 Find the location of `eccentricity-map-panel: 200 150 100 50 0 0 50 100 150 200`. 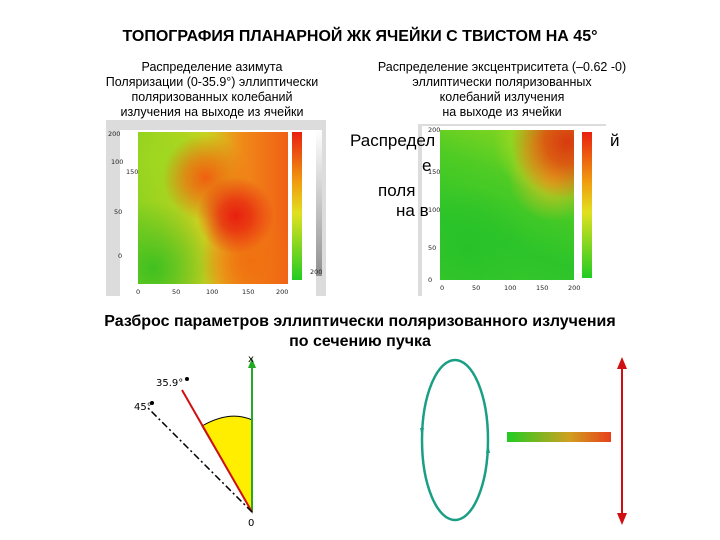

eccentricity-map-panel: 200 150 100 50 0 0 50 100 150 200 is located at coordinates (512, 210).